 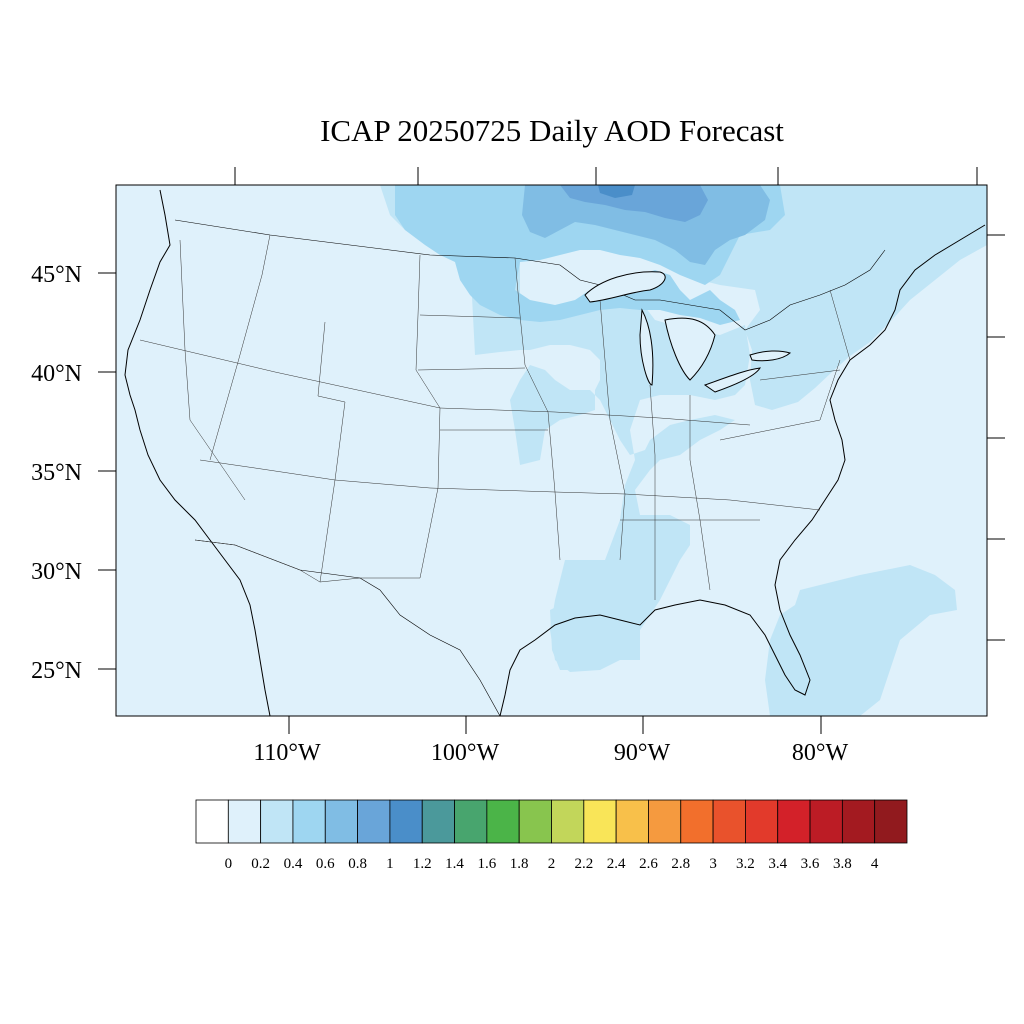 I want to click on colorbar-tick-label: 0.6, so click(x=325, y=864).